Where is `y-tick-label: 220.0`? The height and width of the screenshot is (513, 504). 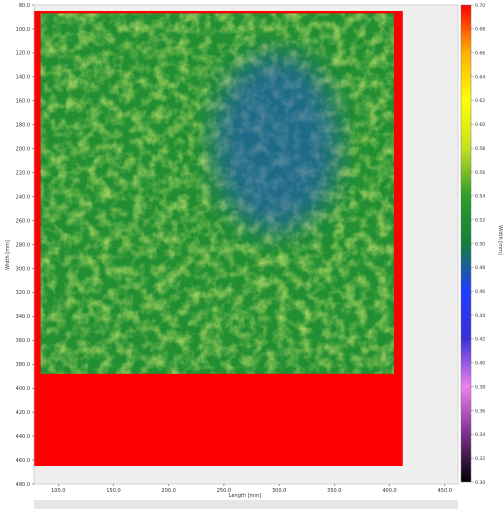 y-tick-label: 220.0 is located at coordinates (23, 173).